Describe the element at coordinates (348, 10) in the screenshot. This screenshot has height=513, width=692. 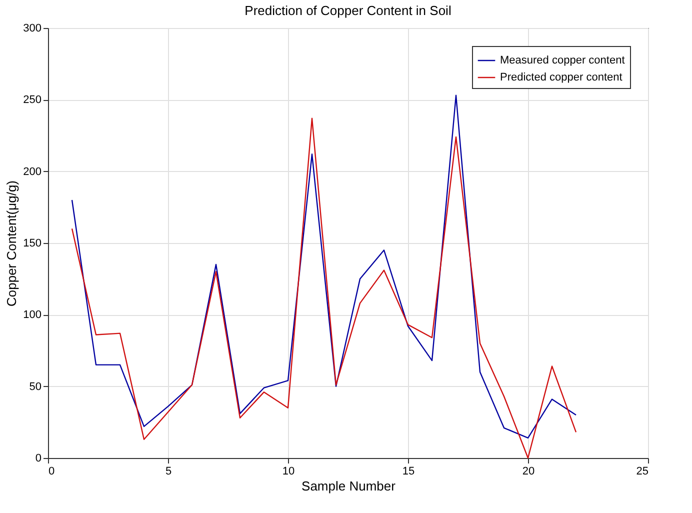
I see `chart-title: Prediction of Copper Content in Soil` at that location.